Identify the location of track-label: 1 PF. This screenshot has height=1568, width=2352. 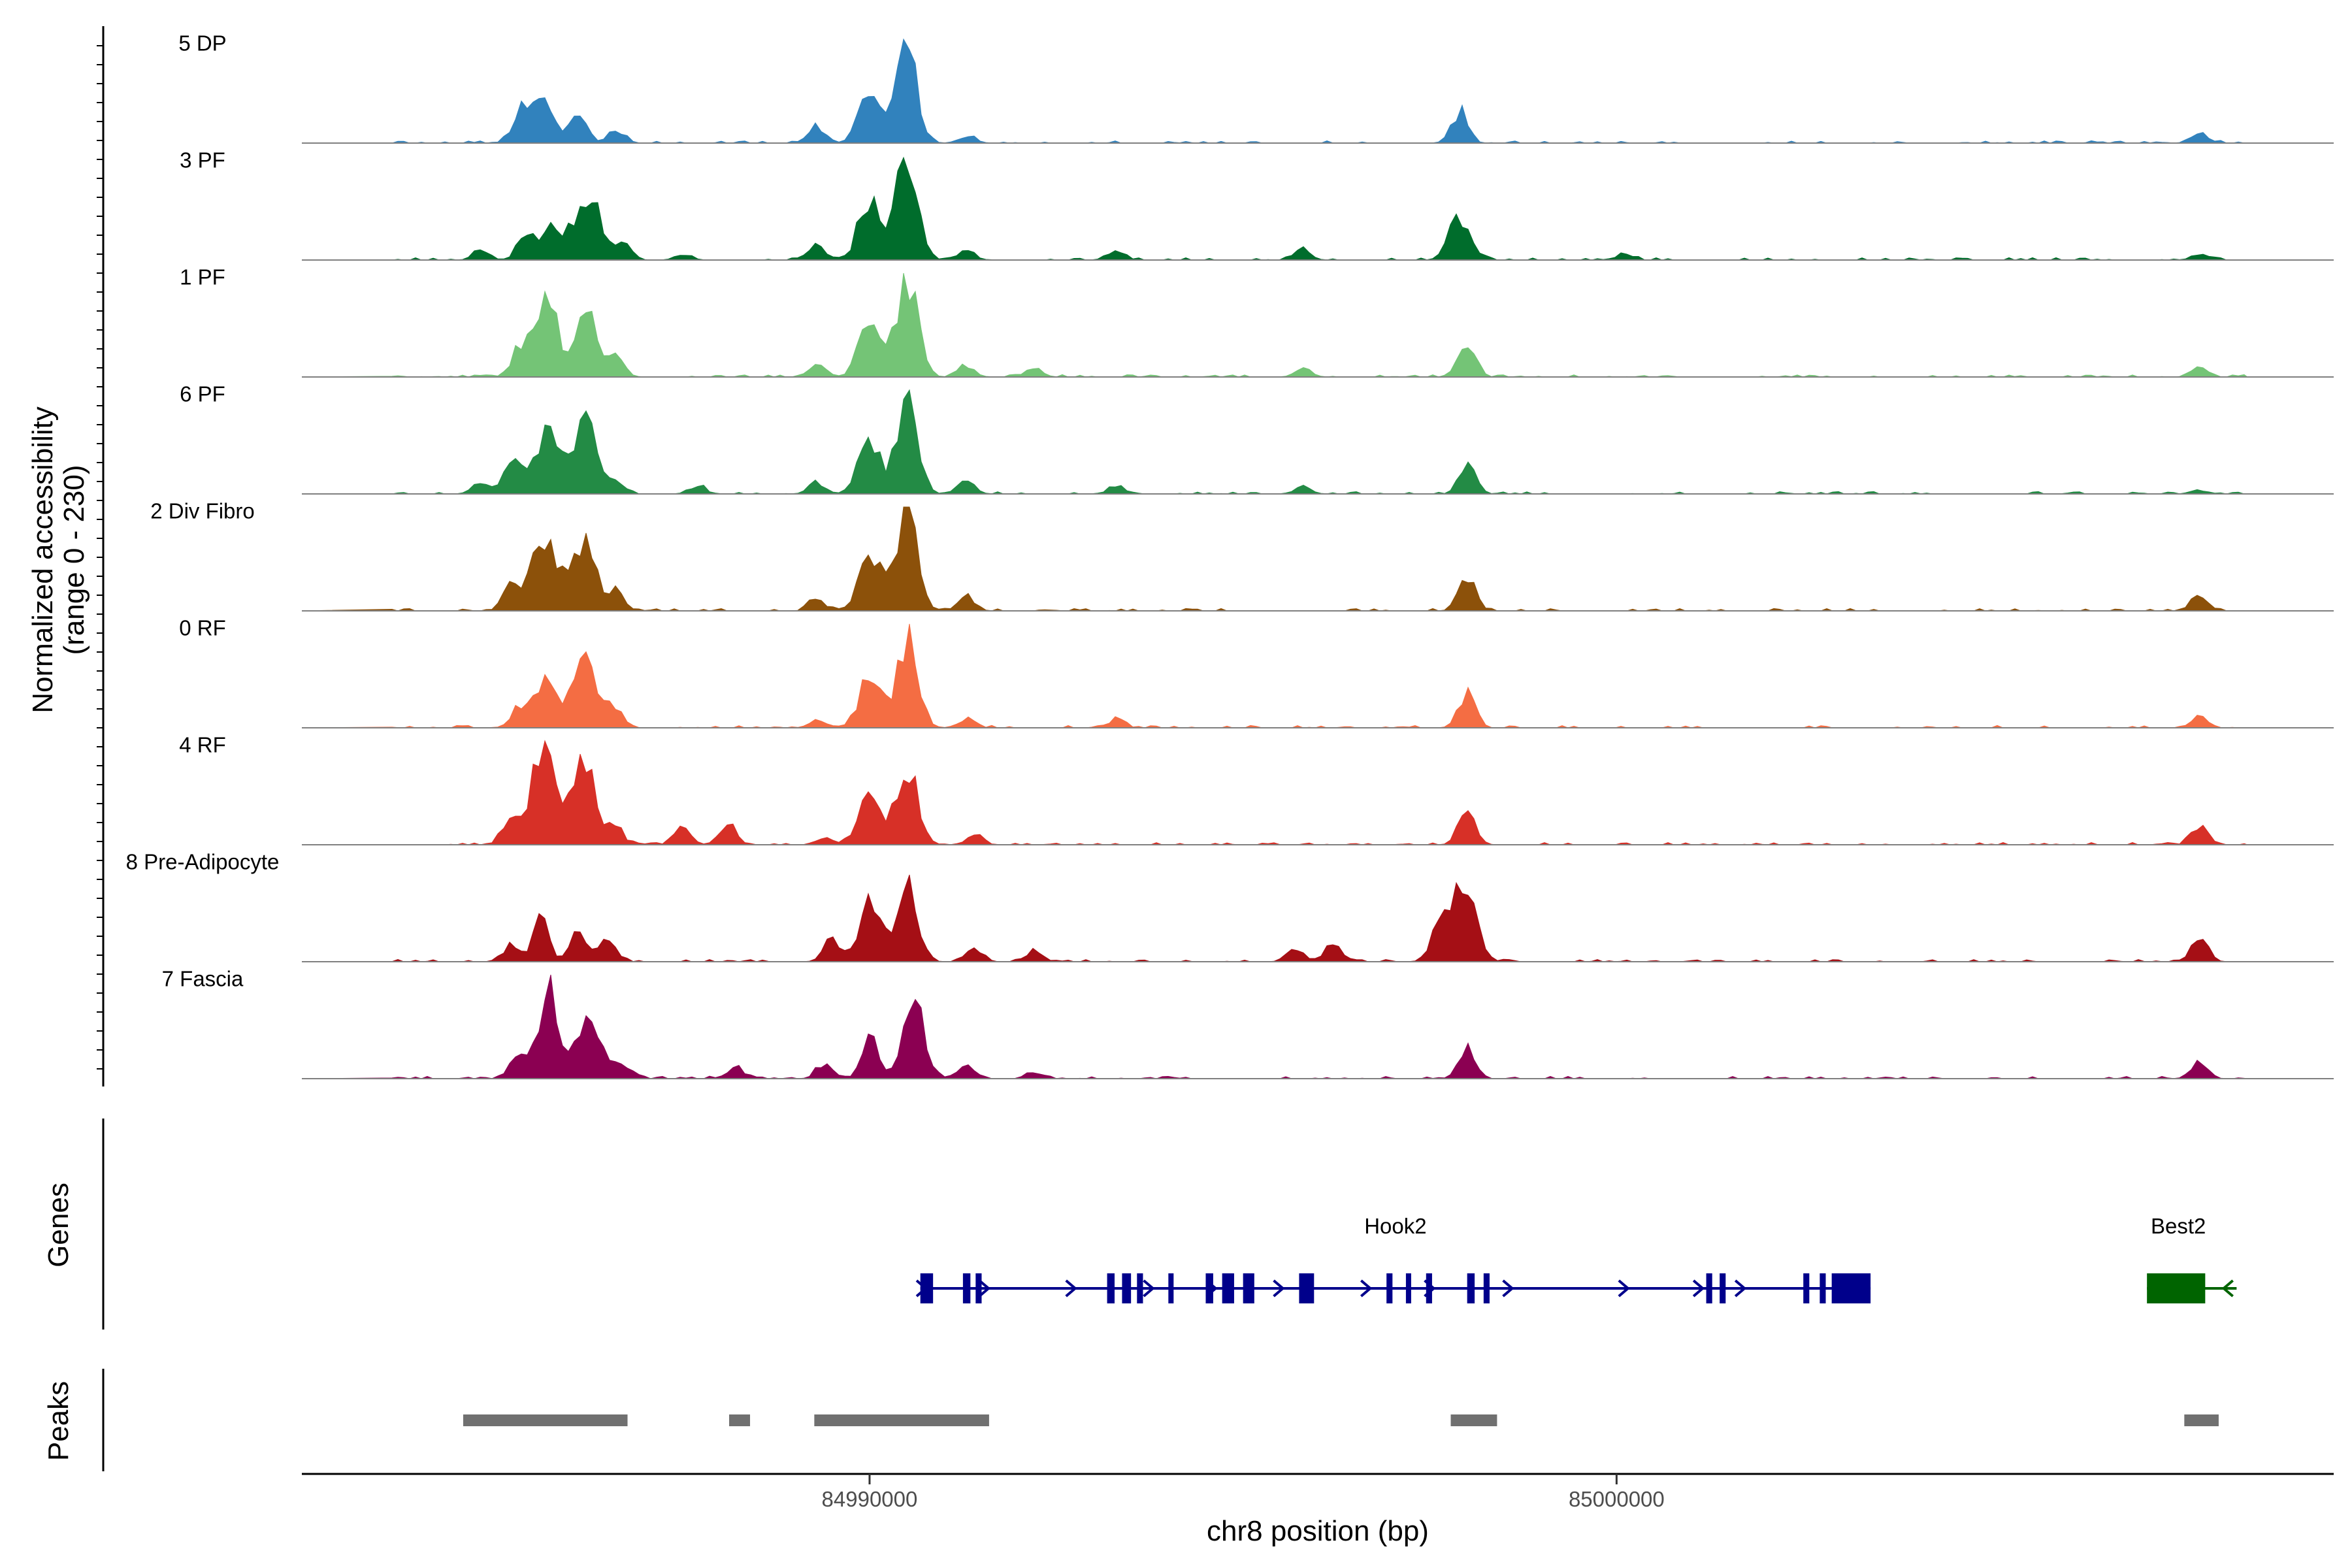
(202, 277).